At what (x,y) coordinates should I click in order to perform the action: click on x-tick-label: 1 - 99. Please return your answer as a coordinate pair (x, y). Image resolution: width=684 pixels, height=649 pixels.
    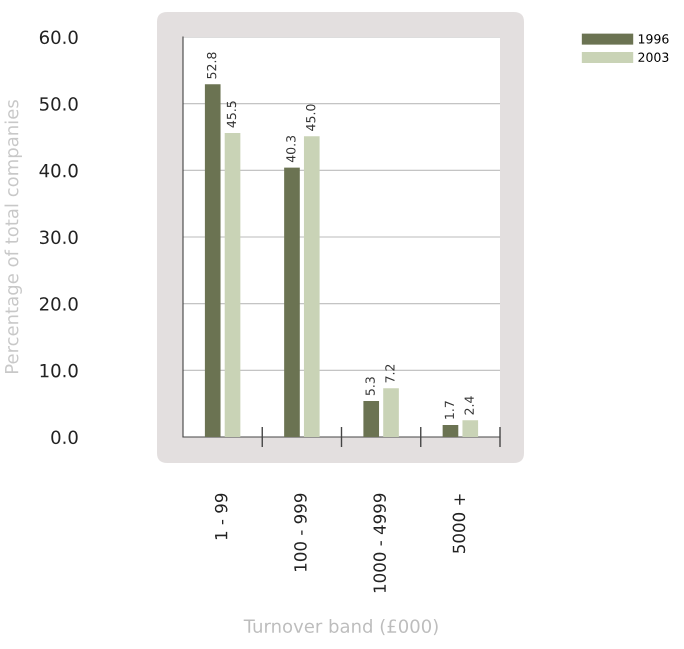
    Looking at the image, I should click on (221, 517).